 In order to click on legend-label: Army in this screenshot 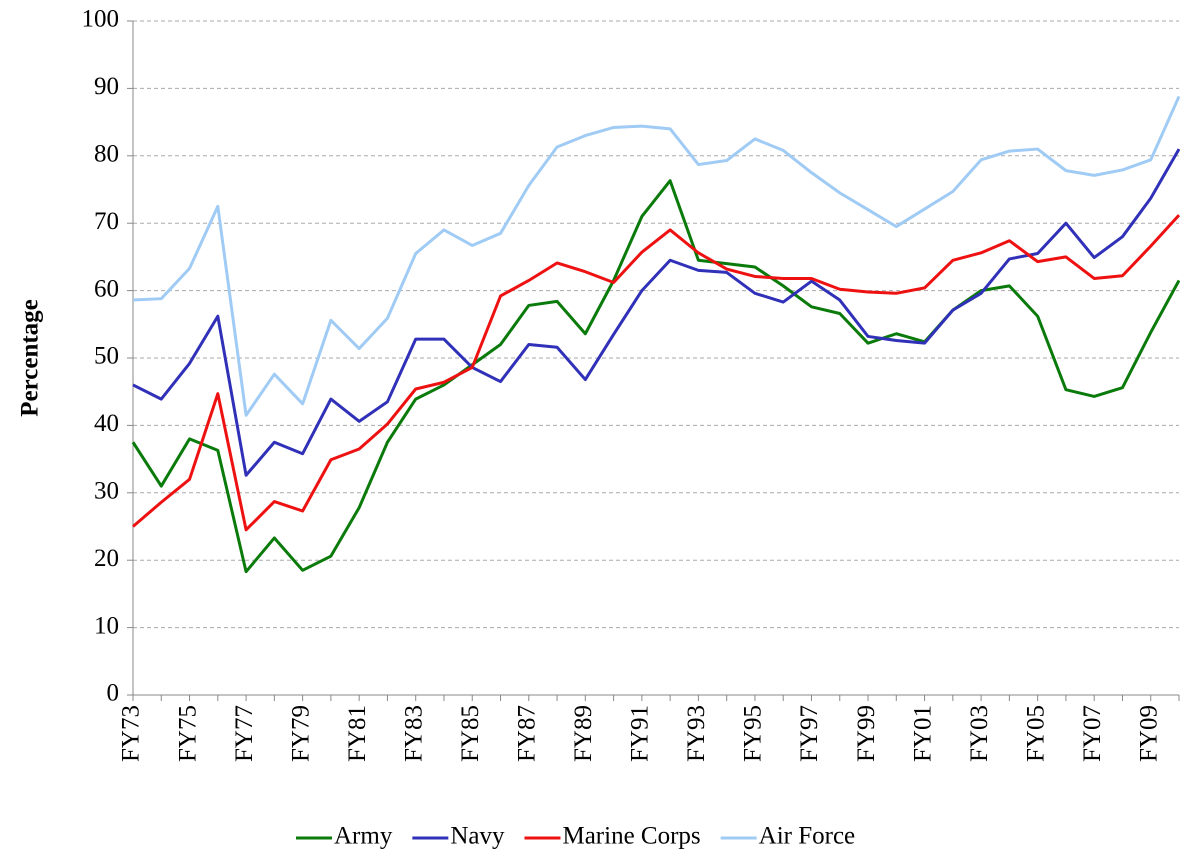, I will do `click(363, 836)`.